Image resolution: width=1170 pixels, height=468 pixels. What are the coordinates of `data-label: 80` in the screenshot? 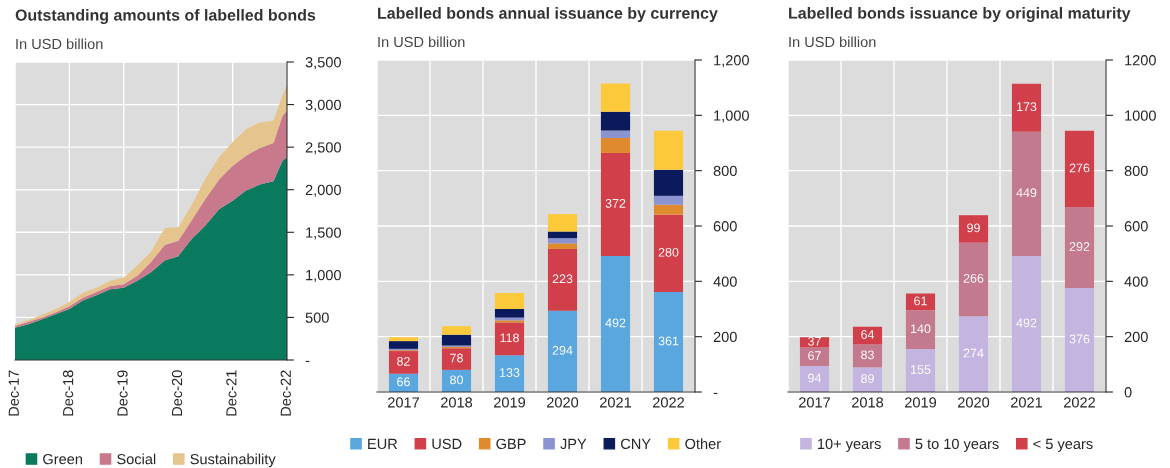 It's located at (456, 380).